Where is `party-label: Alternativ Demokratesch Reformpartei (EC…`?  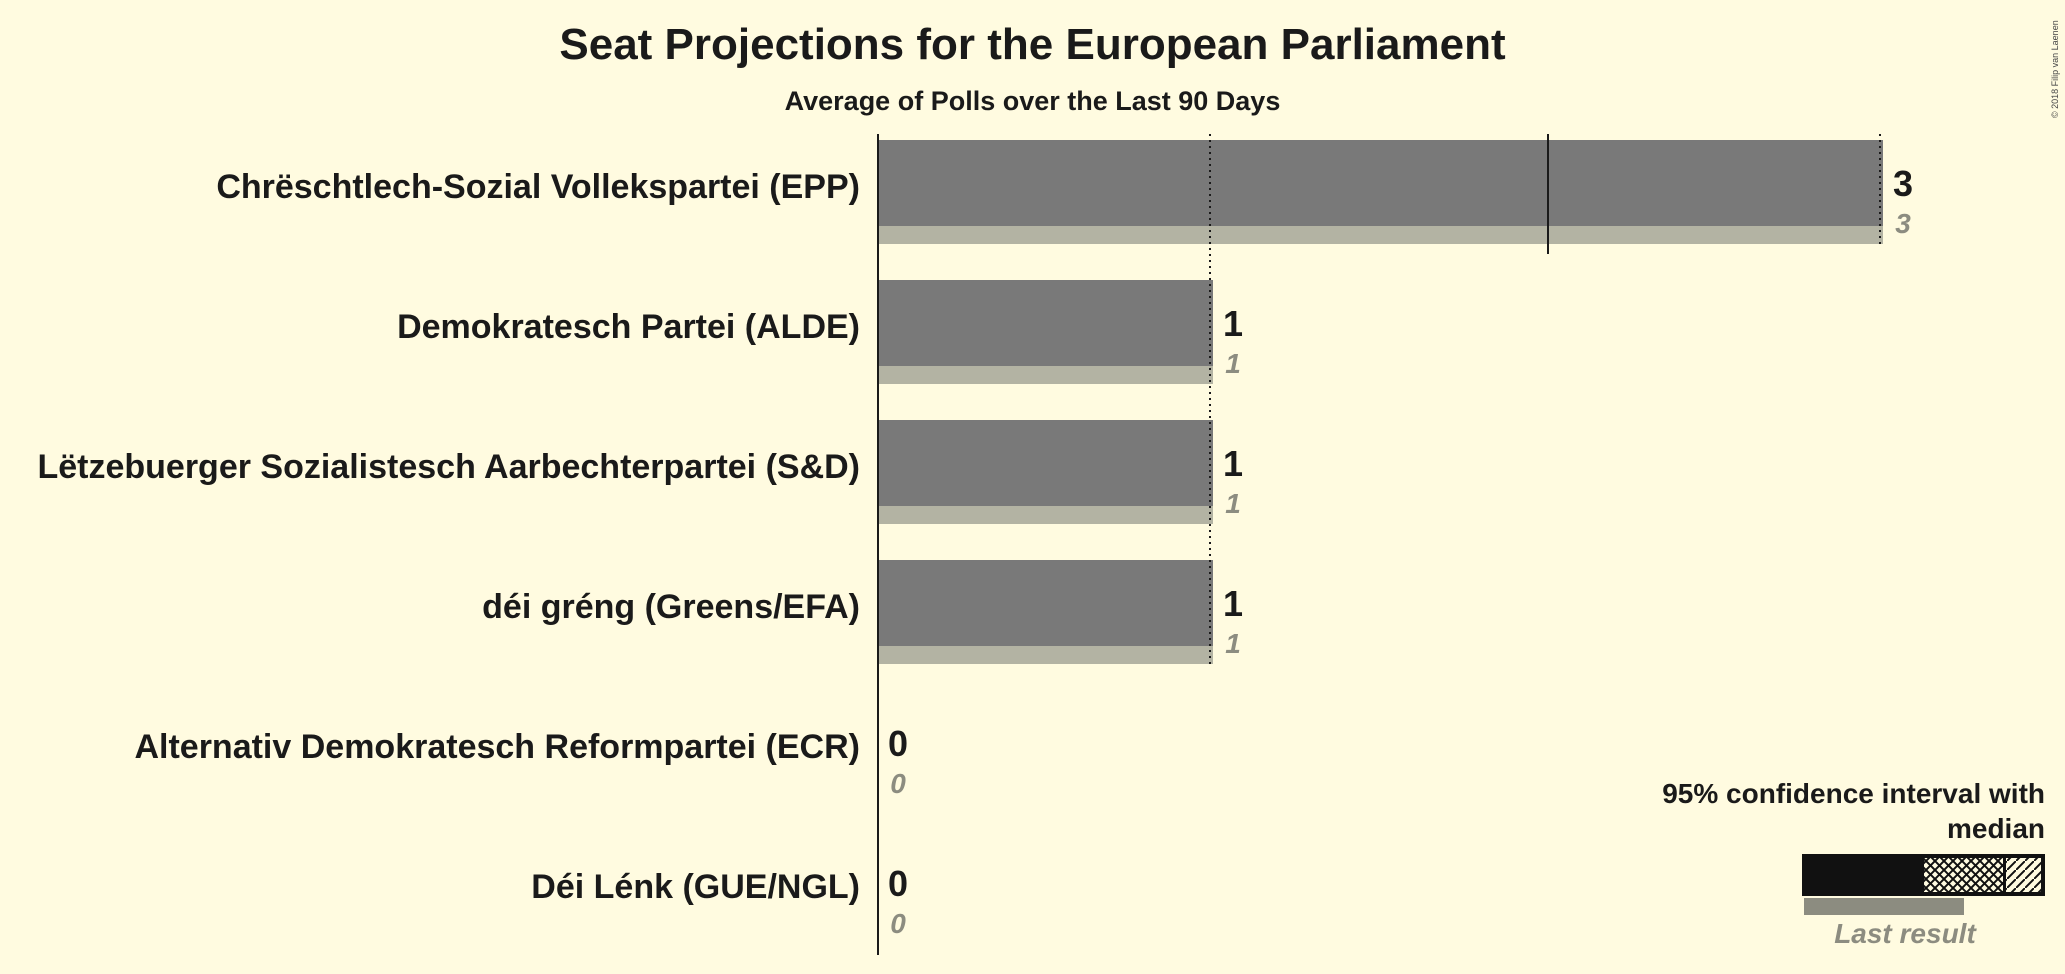
party-label: Alternativ Demokratesch Reformpartei (EC… is located at coordinates (497, 747).